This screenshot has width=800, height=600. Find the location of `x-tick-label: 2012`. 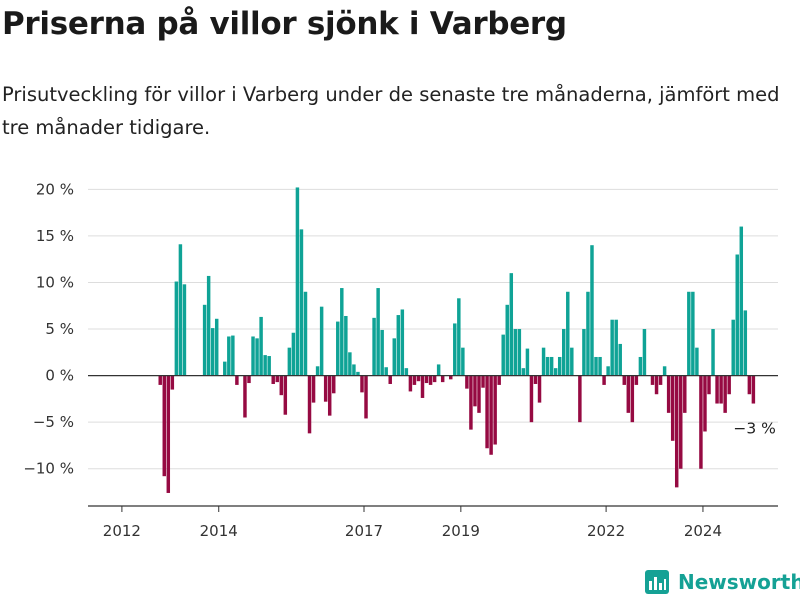

x-tick-label: 2012 is located at coordinates (122, 531).